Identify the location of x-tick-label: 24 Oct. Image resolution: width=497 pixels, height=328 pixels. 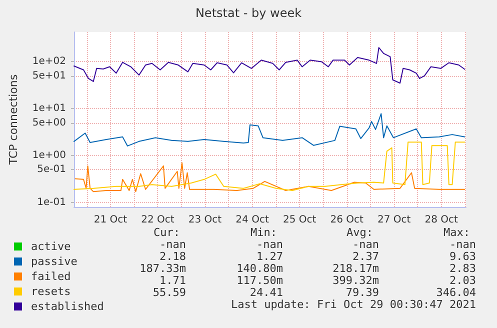
(252, 220).